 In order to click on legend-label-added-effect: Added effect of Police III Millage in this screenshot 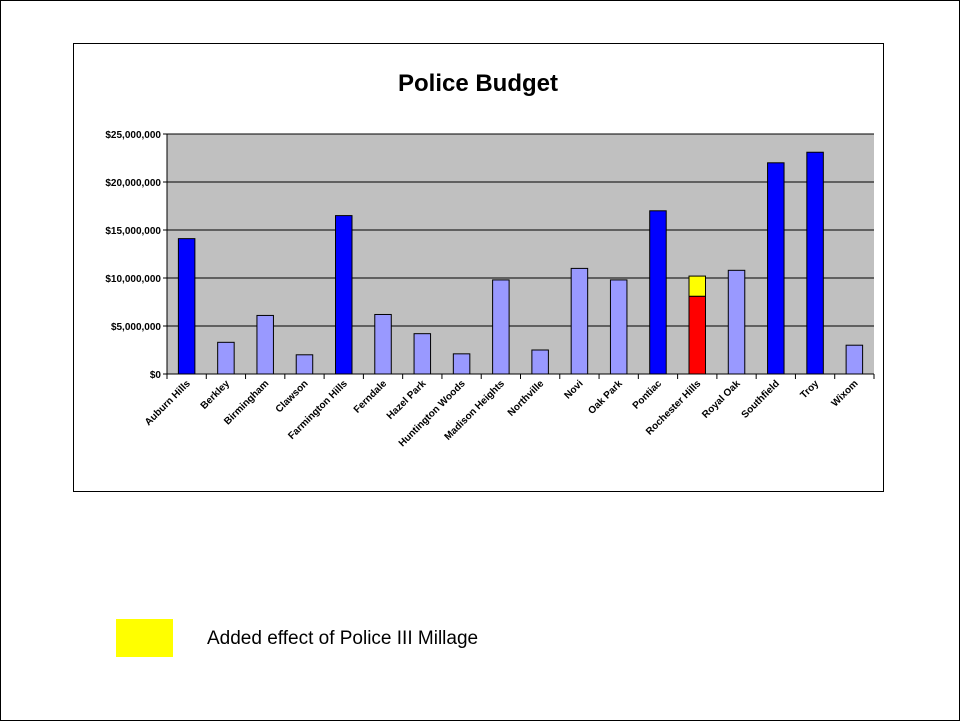, I will do `click(343, 638)`.